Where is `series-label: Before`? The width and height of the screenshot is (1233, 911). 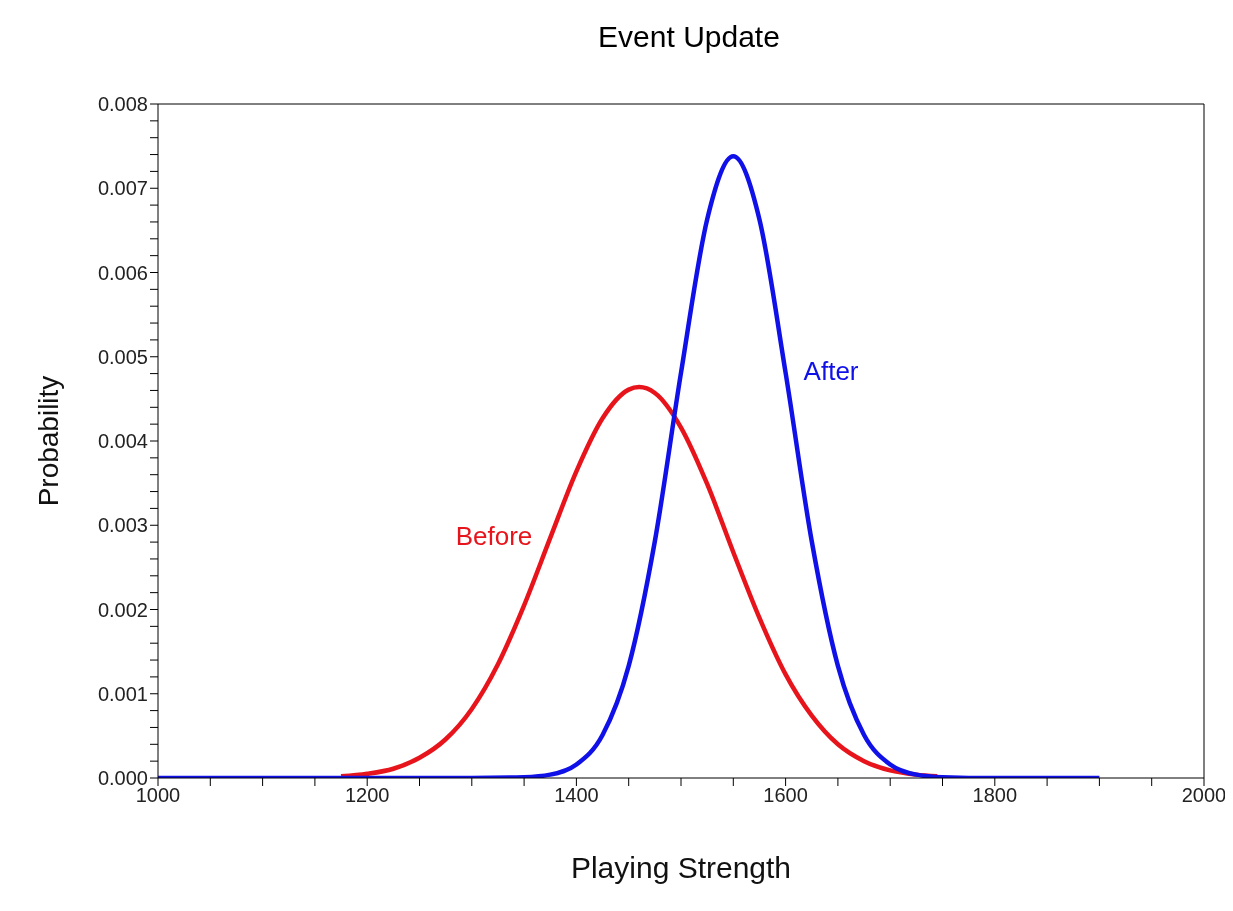
series-label: Before is located at coordinates (494, 535).